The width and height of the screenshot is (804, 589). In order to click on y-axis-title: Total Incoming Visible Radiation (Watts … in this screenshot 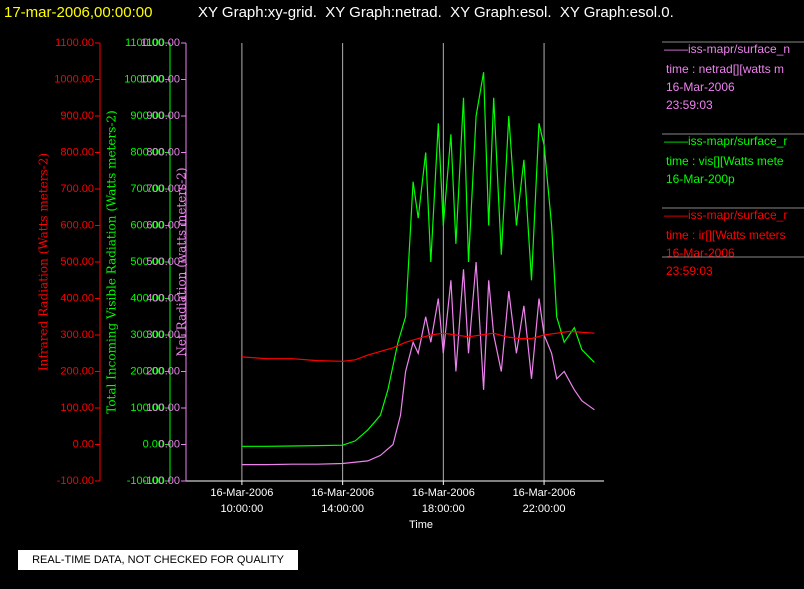, I will do `click(112, 262)`.